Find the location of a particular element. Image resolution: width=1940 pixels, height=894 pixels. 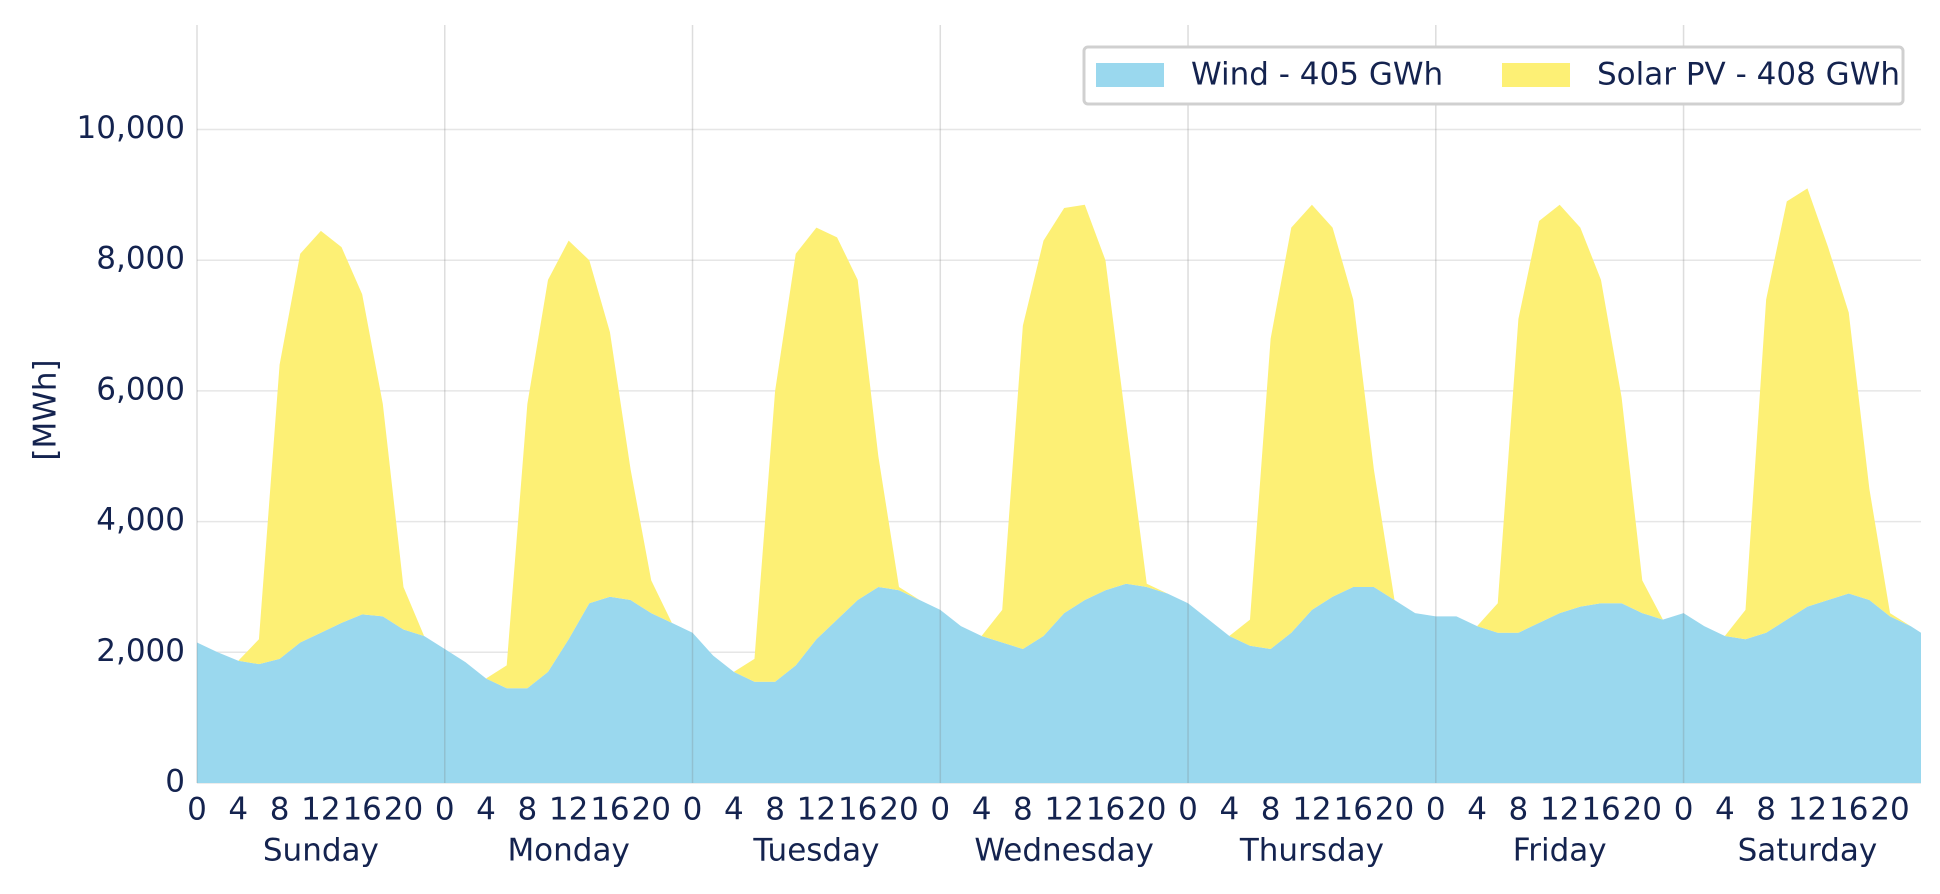

y-axis-title: [MWh] is located at coordinates (46, 409).